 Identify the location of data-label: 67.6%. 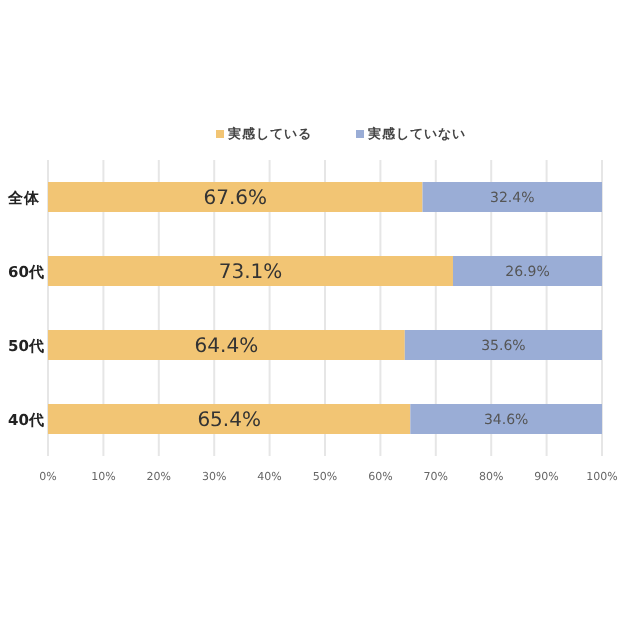
(235, 199).